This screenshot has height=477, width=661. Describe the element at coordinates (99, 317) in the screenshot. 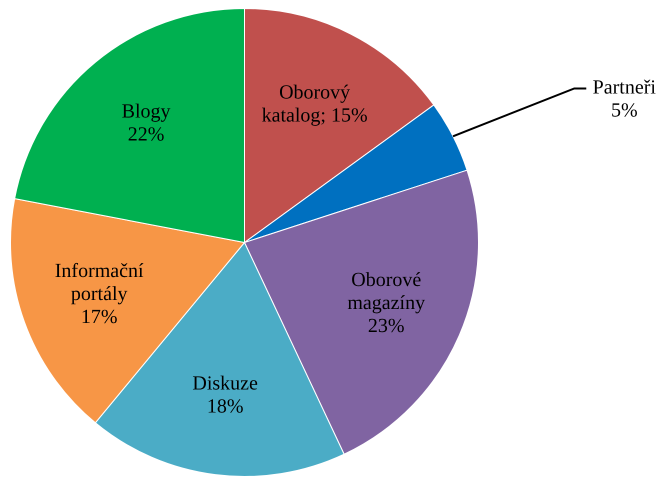

I see `data-label: 17%` at that location.